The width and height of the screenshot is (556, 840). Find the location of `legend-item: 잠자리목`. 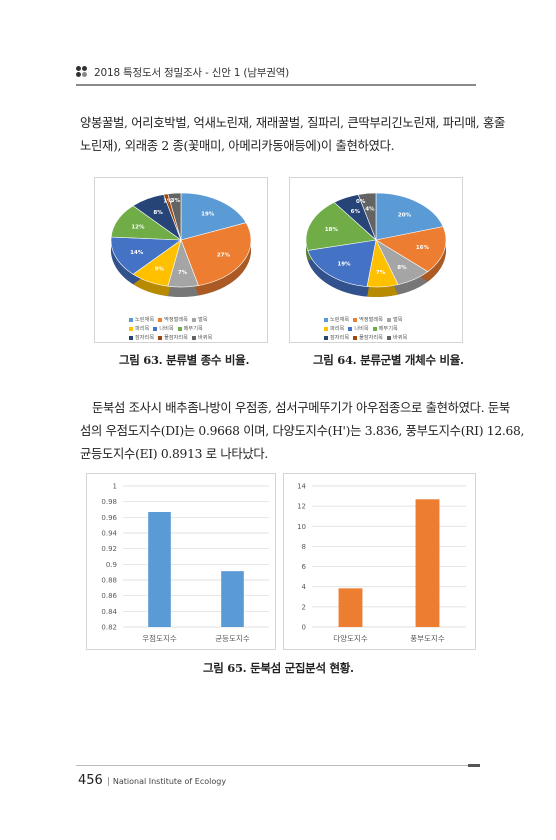

legend-item: 잠자리목 is located at coordinates (141, 337).